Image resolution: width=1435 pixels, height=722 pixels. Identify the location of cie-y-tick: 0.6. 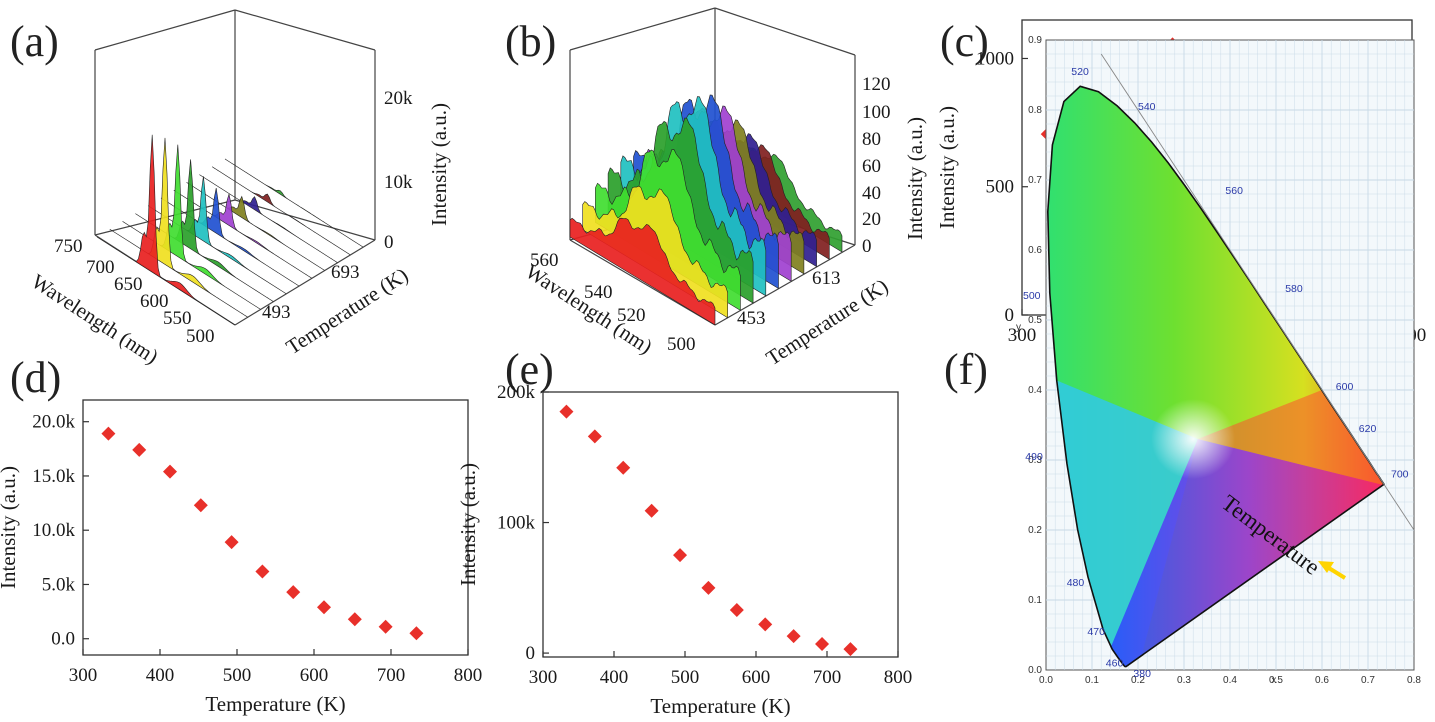
(1035, 250).